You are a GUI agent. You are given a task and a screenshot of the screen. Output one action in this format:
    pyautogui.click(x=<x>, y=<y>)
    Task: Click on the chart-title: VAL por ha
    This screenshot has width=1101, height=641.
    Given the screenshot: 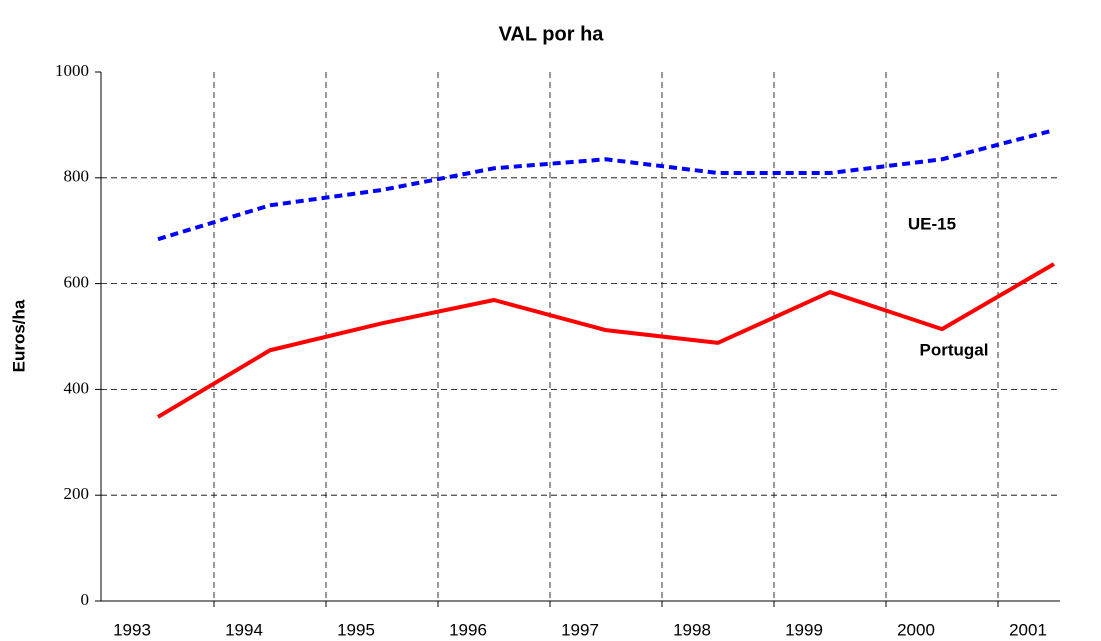 What is the action you would take?
    pyautogui.click(x=552, y=34)
    